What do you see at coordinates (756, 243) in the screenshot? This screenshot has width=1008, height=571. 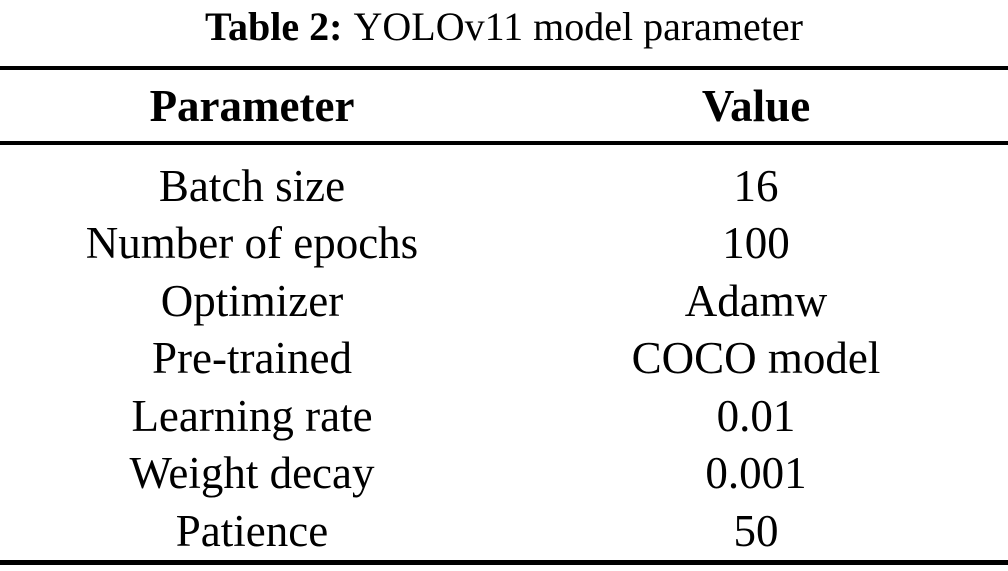 I see `value-cell: 100` at bounding box center [756, 243].